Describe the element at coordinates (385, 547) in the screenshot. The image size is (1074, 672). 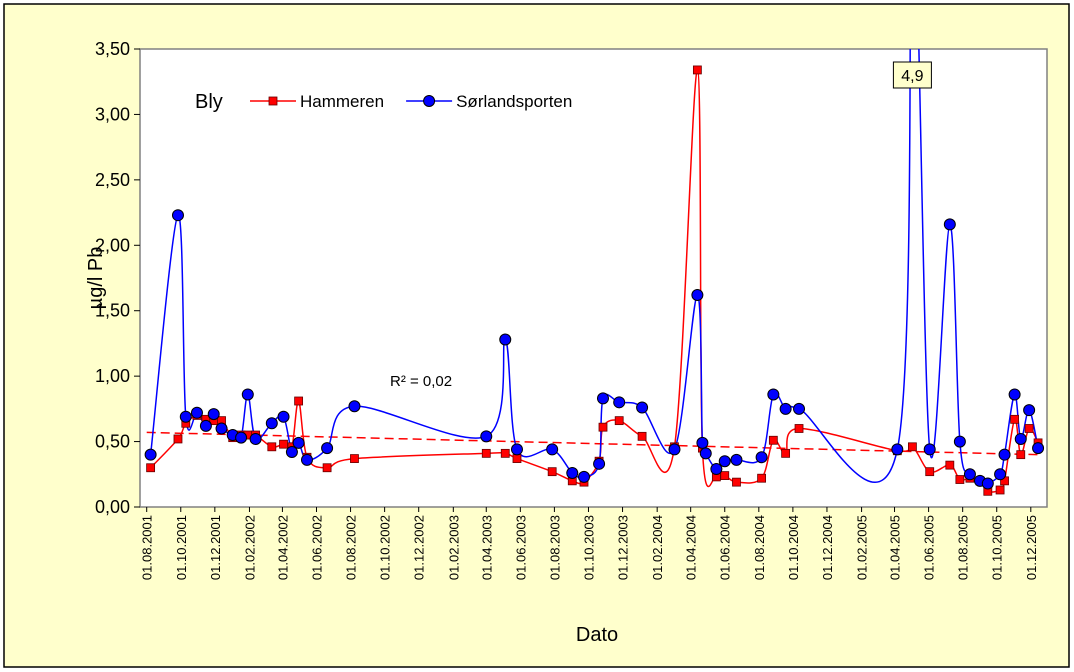
I see `x-tick-label: 01.10.2002` at that location.